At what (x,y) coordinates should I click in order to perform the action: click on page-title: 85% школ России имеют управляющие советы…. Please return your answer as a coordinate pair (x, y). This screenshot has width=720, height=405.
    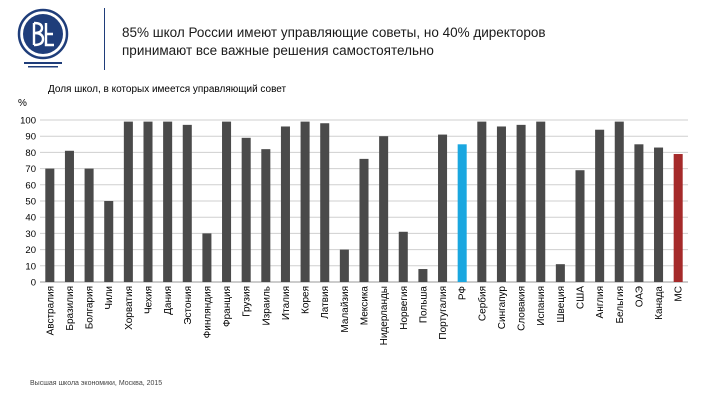
    Looking at the image, I should click on (414, 42).